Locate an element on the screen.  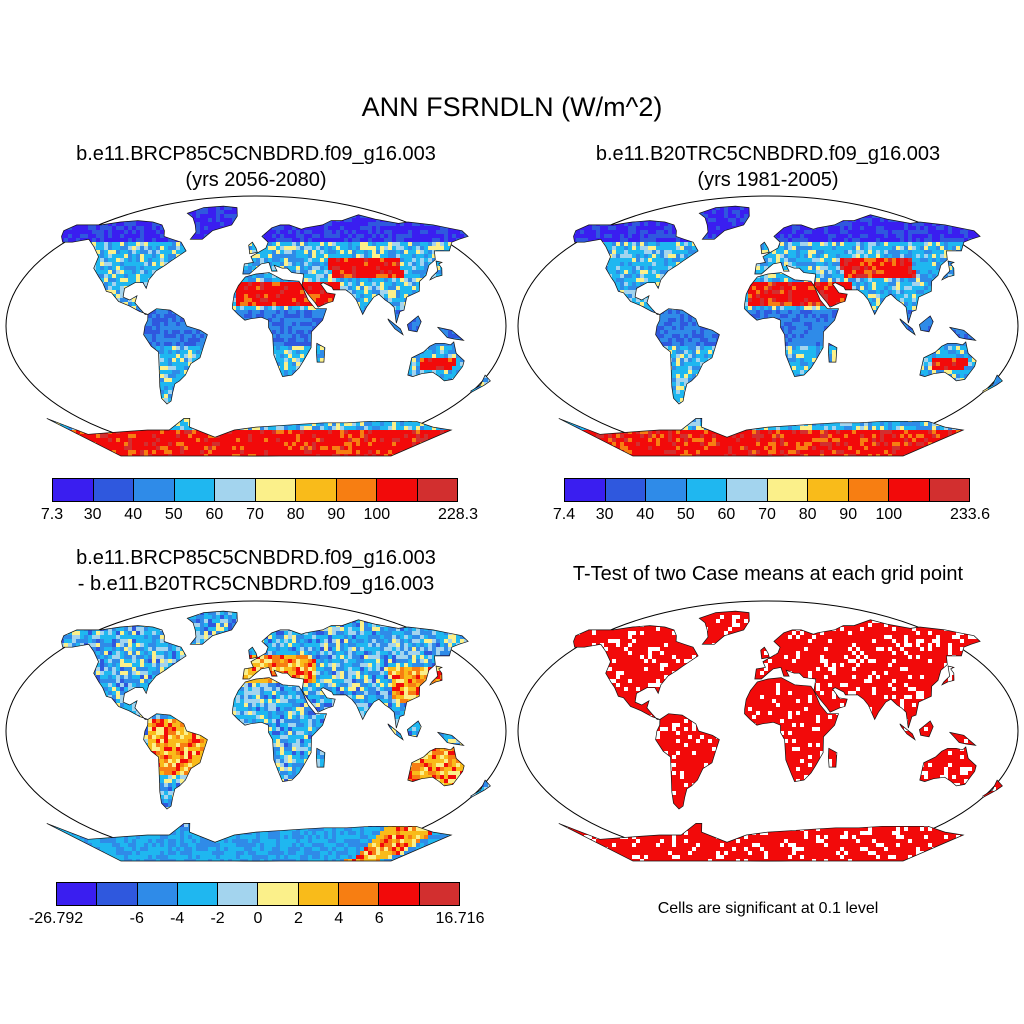
panel1-colorbar is located at coordinates (255, 490).